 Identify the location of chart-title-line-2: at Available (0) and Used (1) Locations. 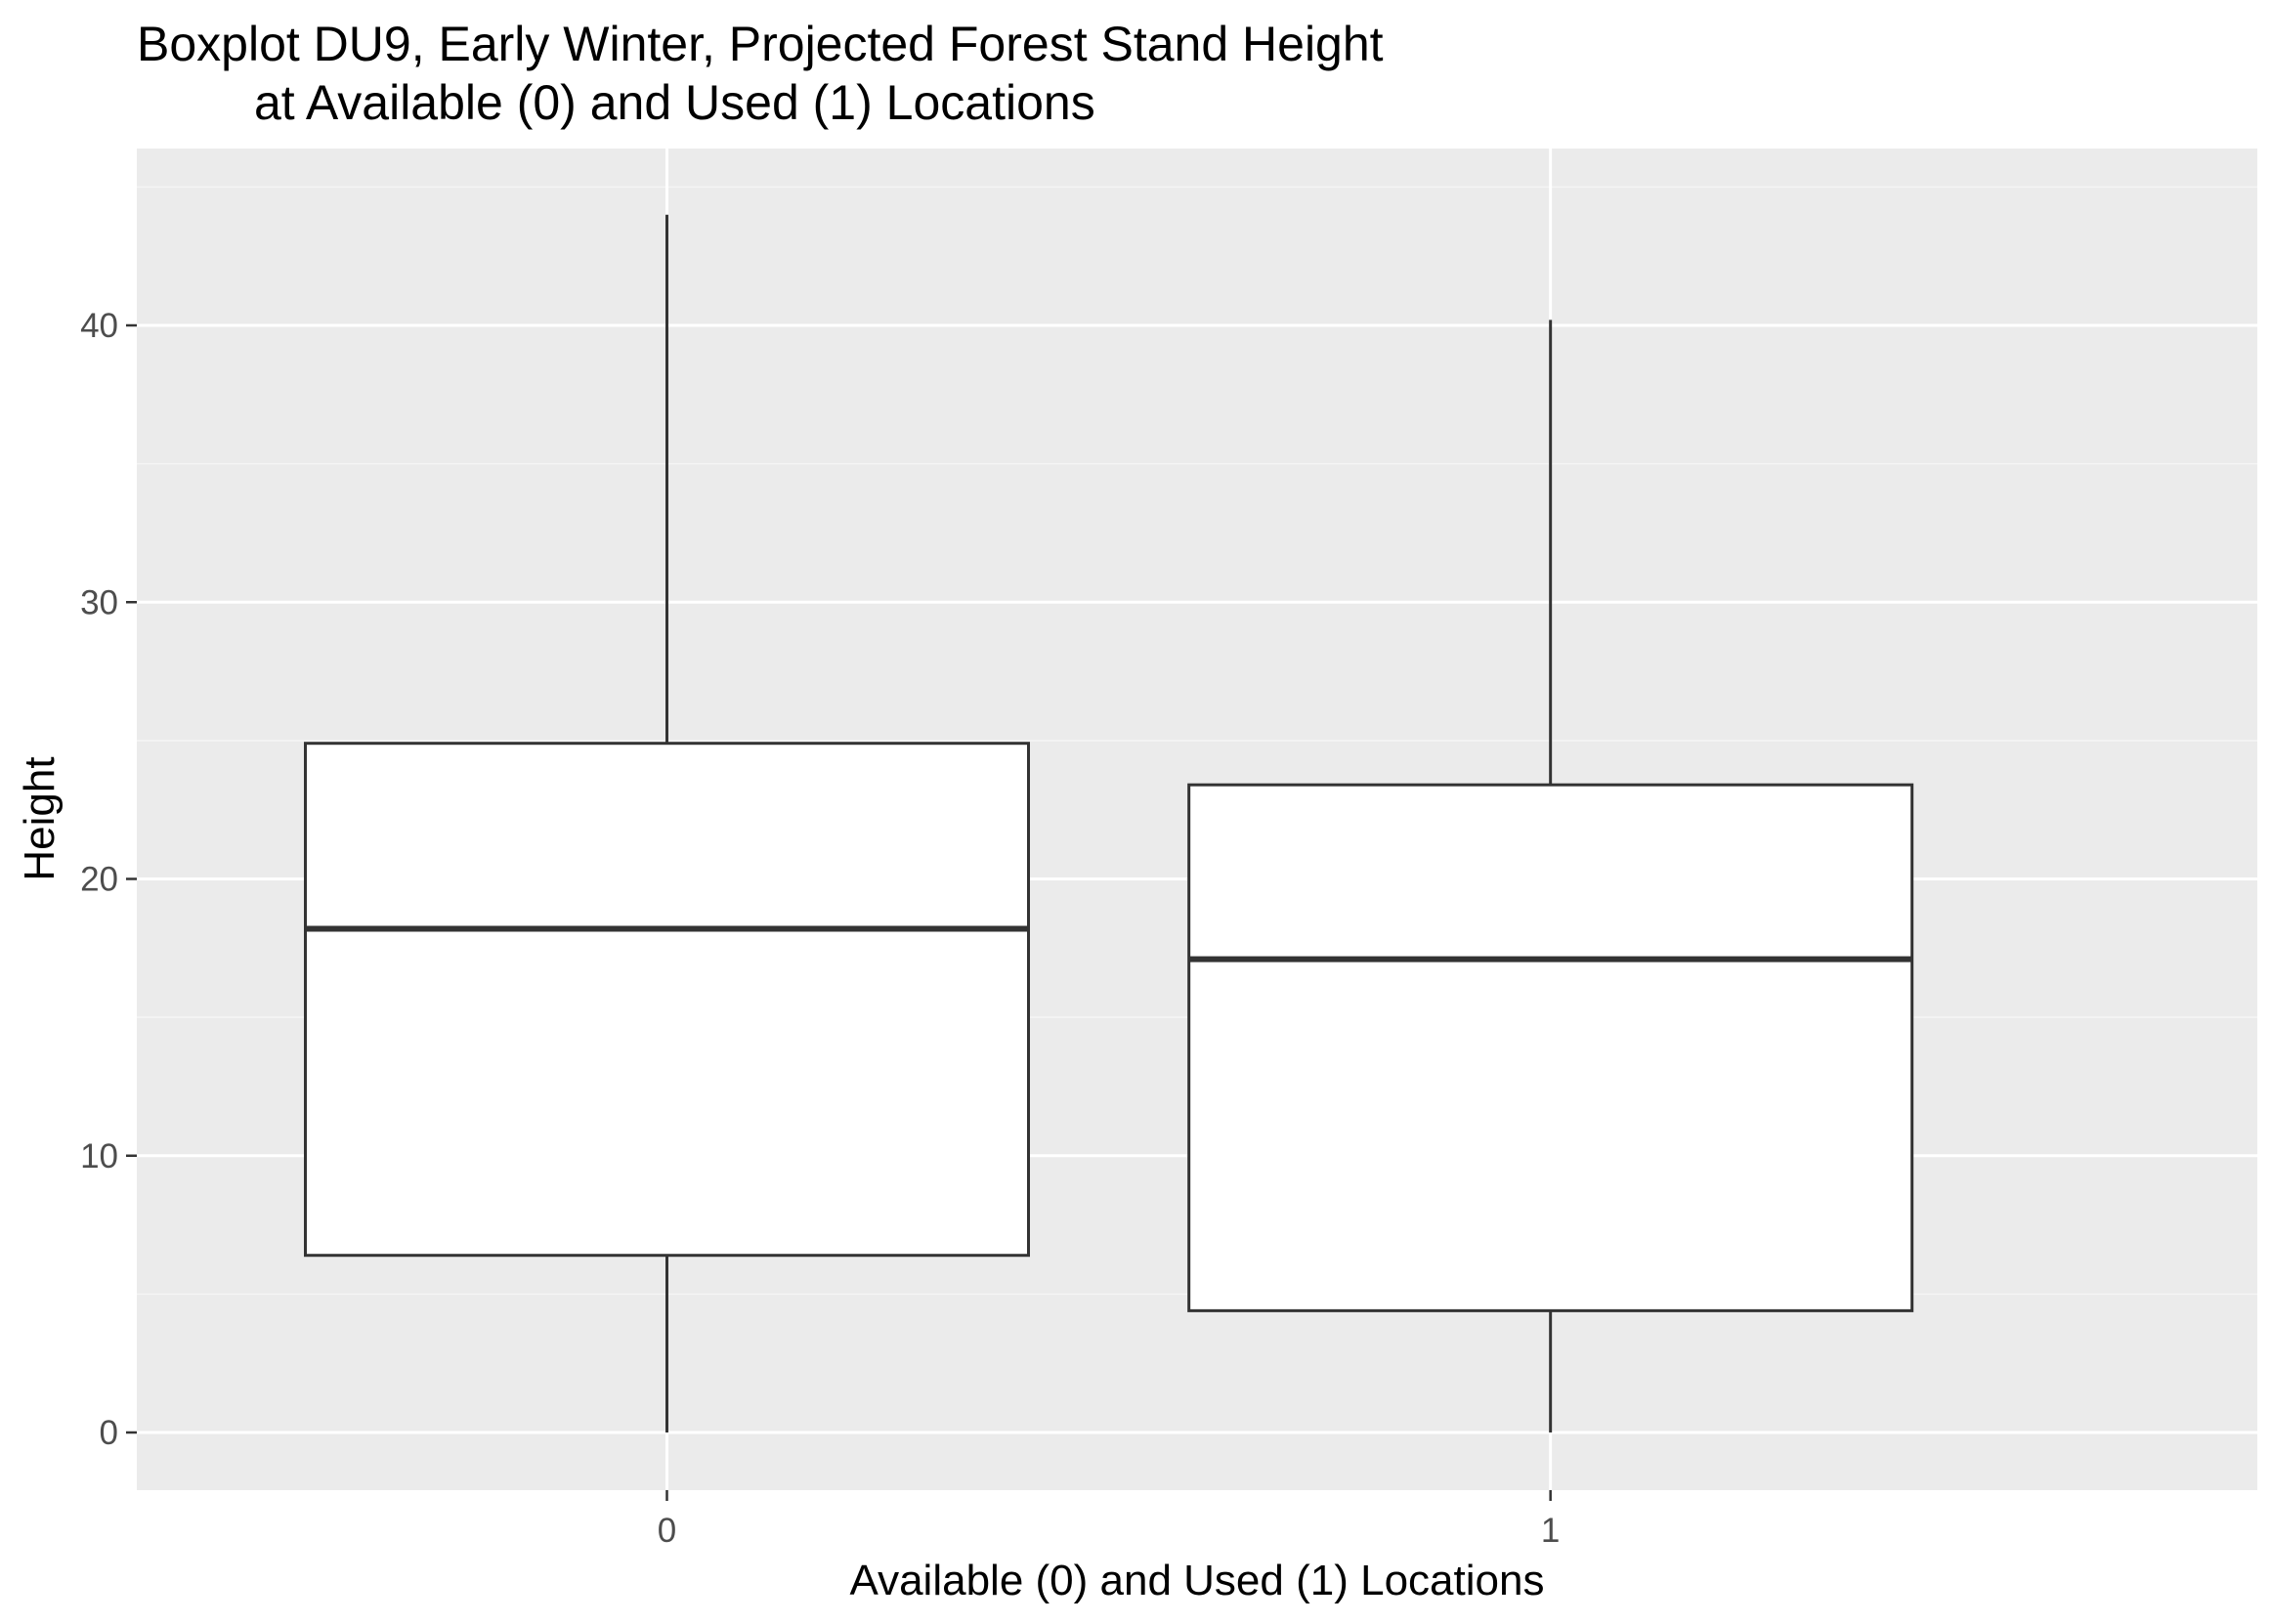
(674, 103).